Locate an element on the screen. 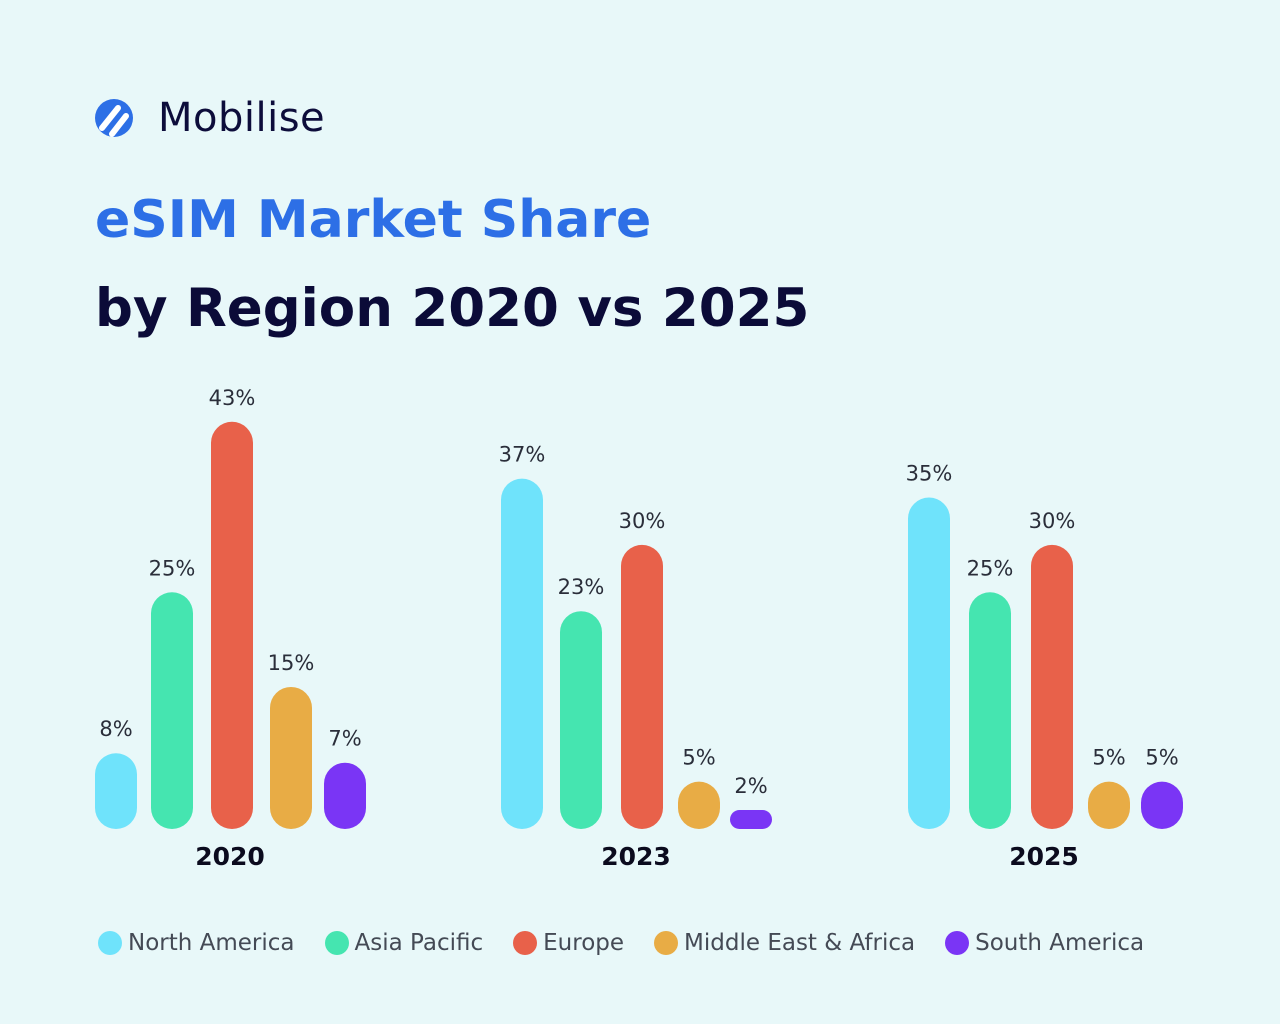  legend-item: Asia Pacific is located at coordinates (404, 943).